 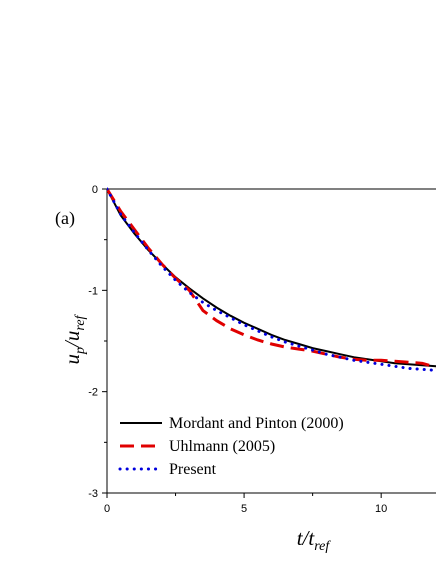 I want to click on x-tick-label: 5, so click(x=244, y=509).